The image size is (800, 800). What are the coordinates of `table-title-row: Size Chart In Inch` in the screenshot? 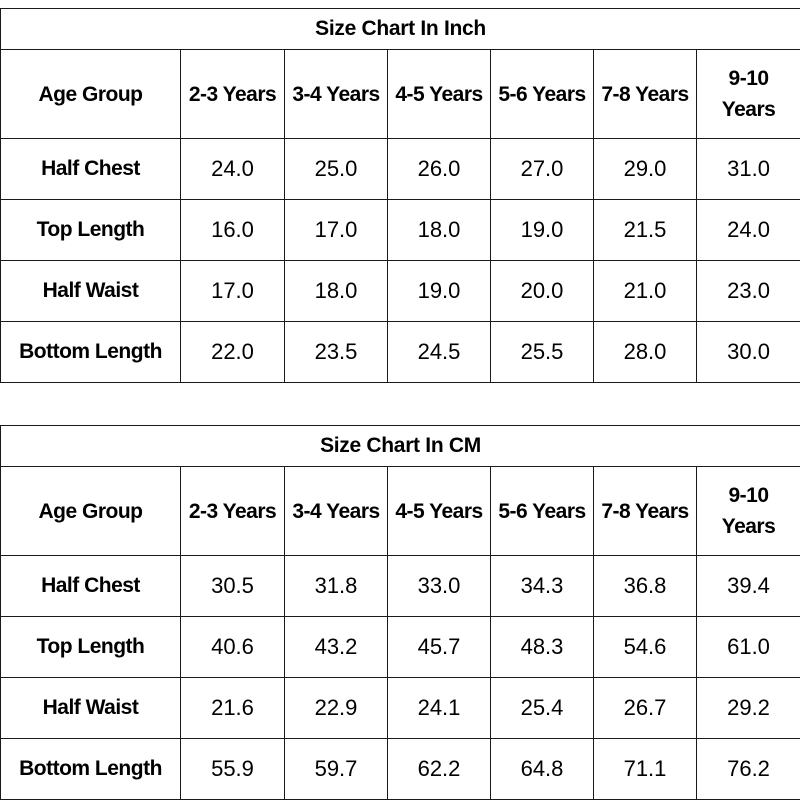 It's located at (400, 29).